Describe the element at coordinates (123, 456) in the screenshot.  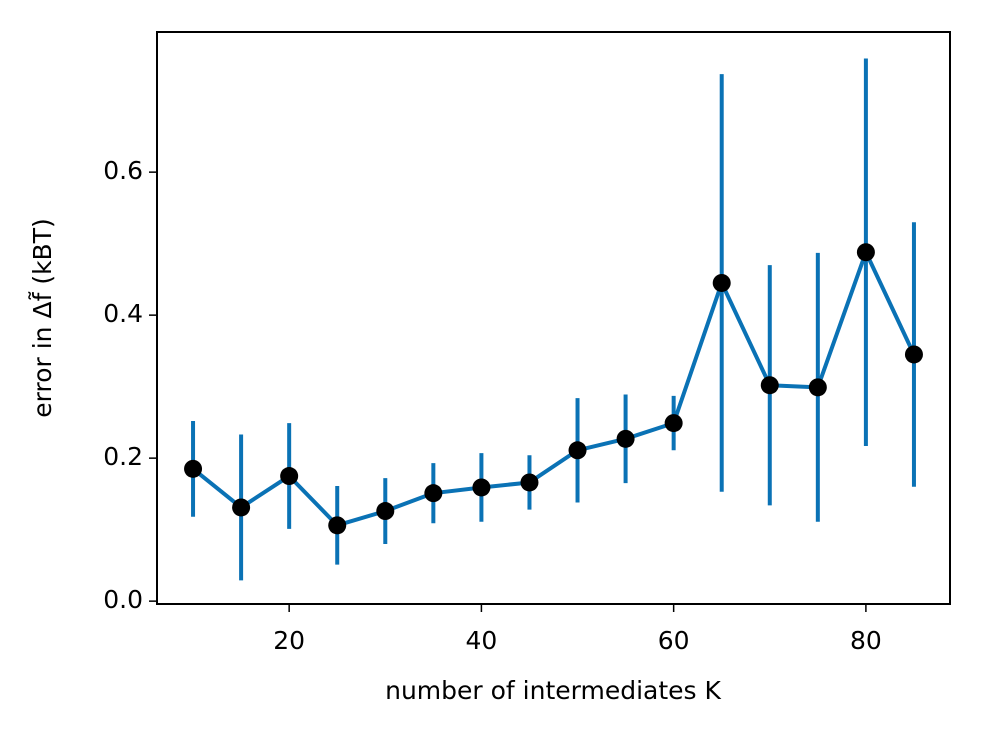
I see `y-tick-label: 0.2` at that location.